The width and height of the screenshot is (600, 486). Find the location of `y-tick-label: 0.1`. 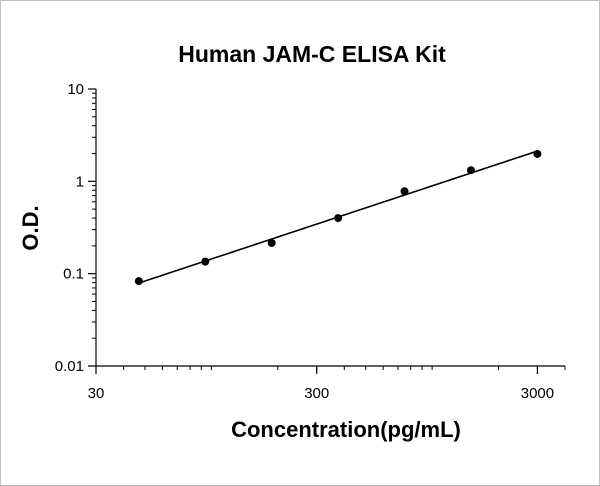

y-tick-label: 0.1 is located at coordinates (73, 274).